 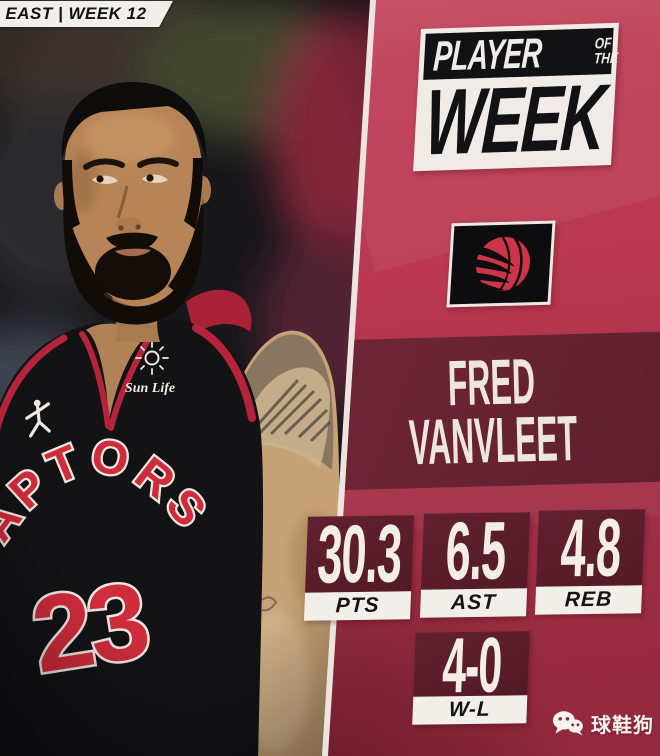 What do you see at coordinates (76, 13) in the screenshot?
I see `conference-week-text: EAST | WEEK 12` at bounding box center [76, 13].